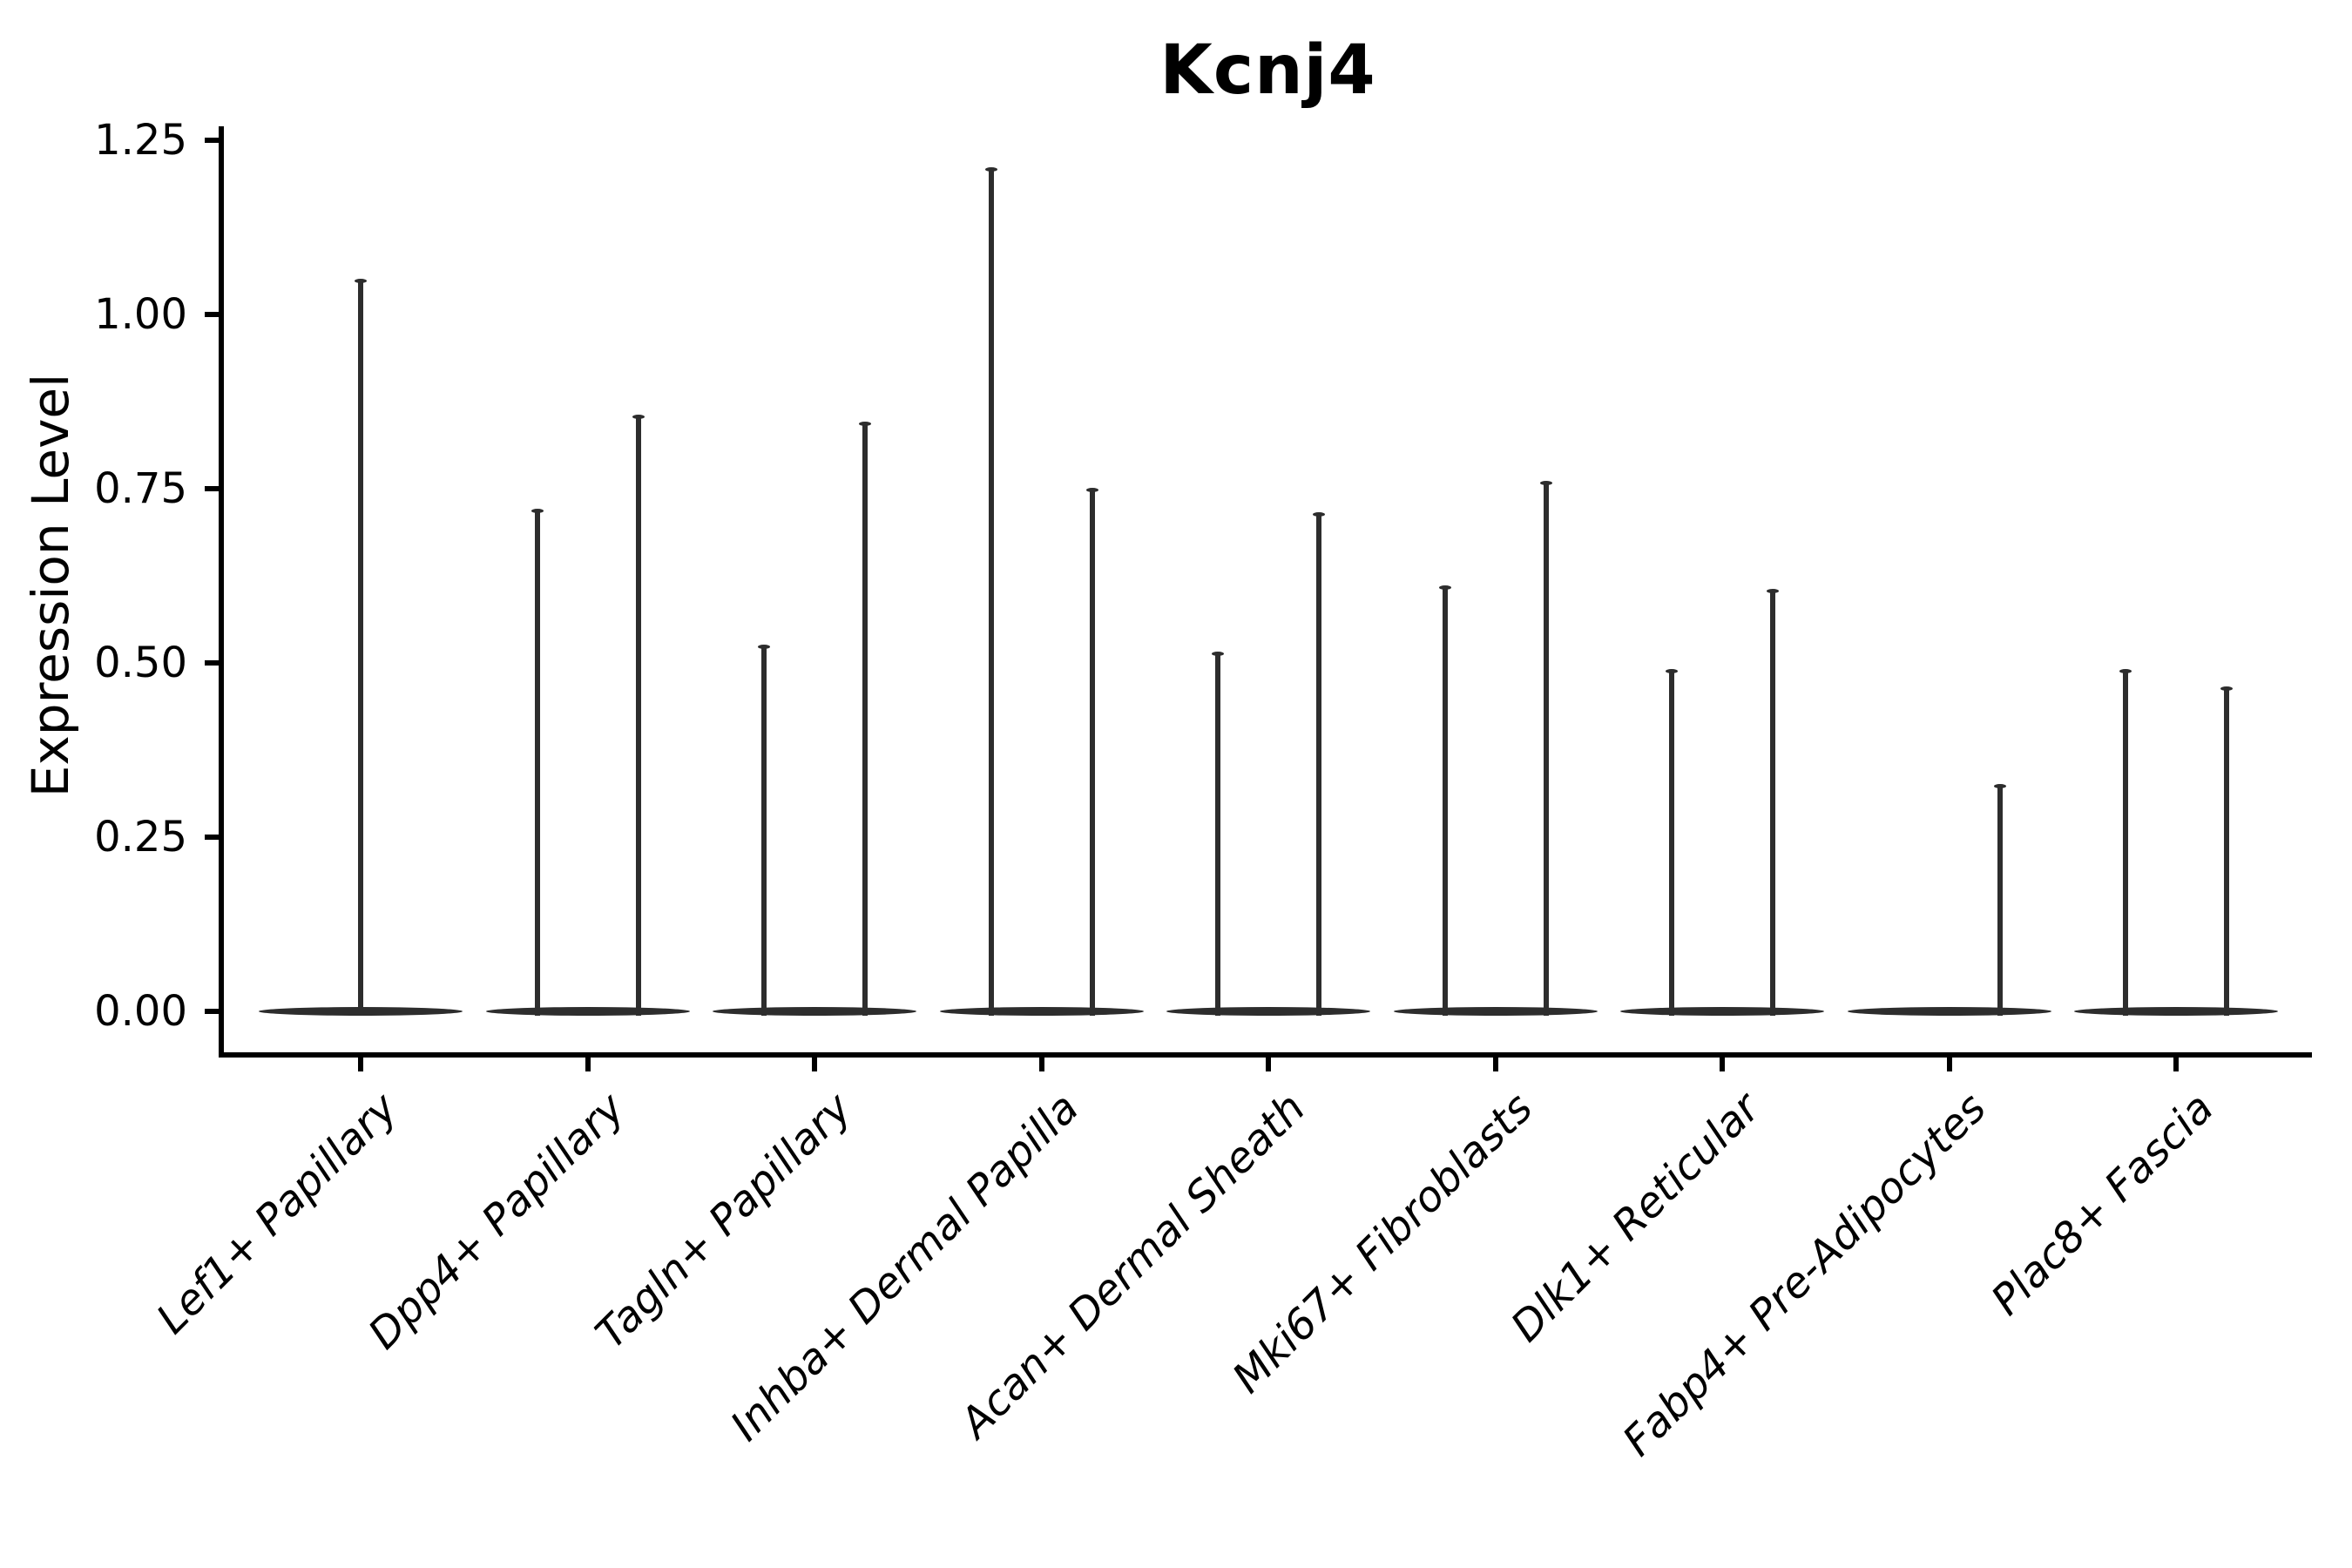 This screenshot has width=2352, height=1568. What do you see at coordinates (1267, 70) in the screenshot?
I see `chart-title: Kcnj4` at bounding box center [1267, 70].